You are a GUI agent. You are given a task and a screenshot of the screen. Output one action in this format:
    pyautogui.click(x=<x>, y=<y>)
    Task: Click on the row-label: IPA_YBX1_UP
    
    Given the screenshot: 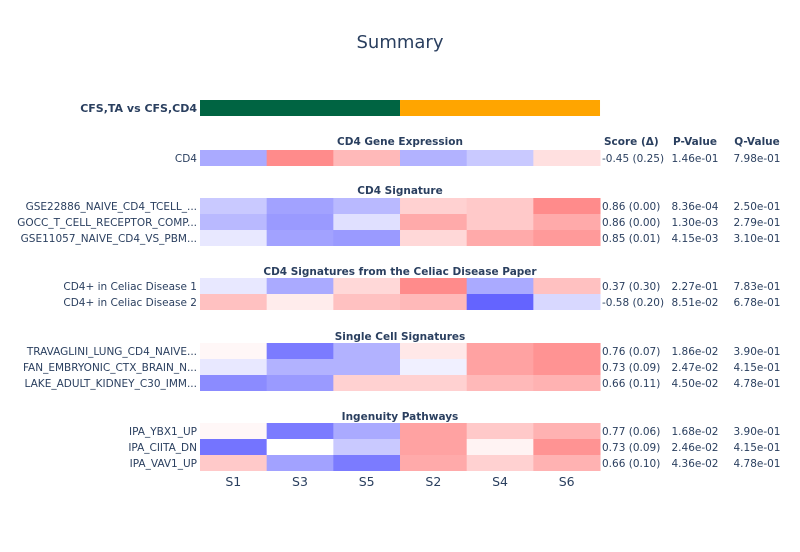 What is the action you would take?
    pyautogui.click(x=163, y=432)
    